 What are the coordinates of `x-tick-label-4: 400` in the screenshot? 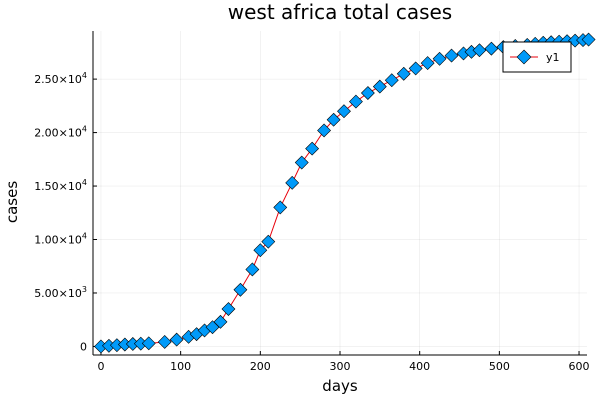 It's located at (419, 366).